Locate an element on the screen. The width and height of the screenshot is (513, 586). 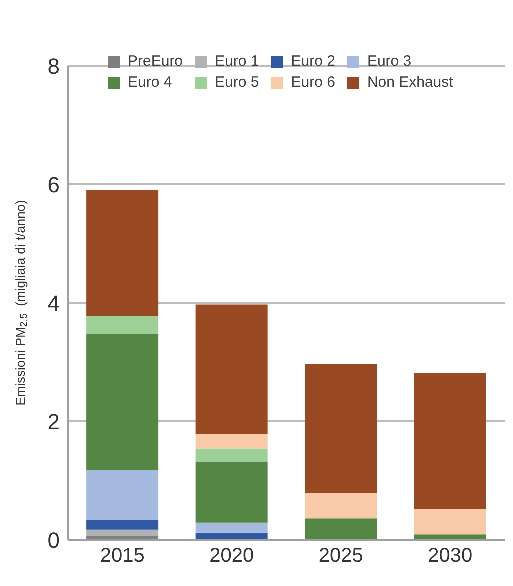
legend-label: PreEuro is located at coordinates (156, 61).